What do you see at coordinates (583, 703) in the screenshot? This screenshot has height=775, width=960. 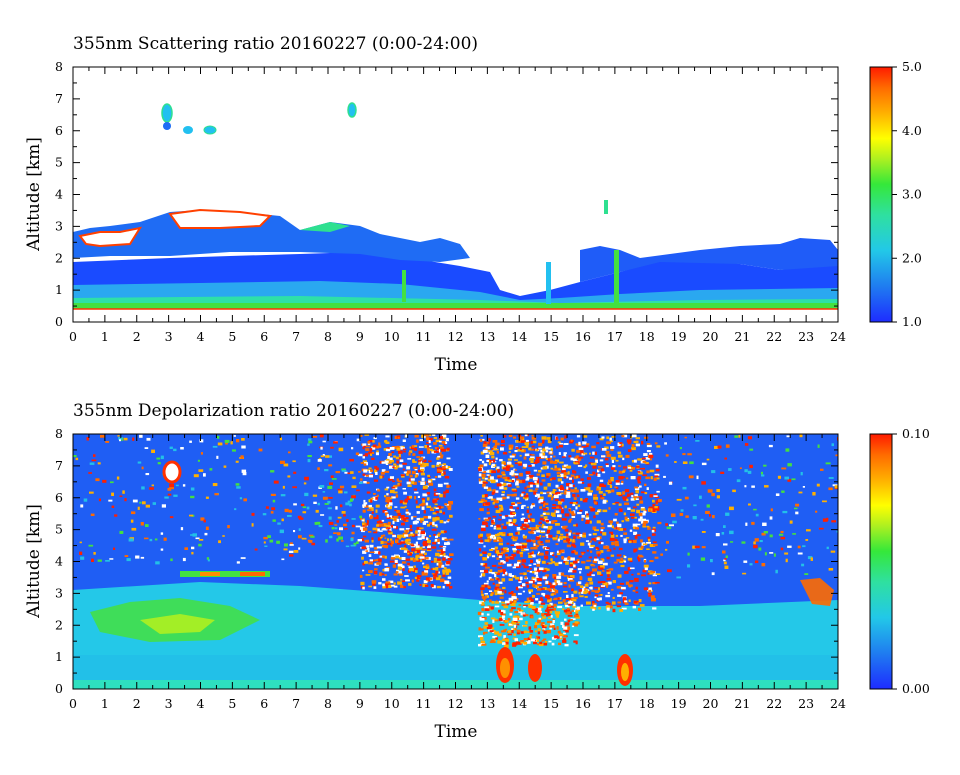 I see `x-tick-label: 16` at bounding box center [583, 703].